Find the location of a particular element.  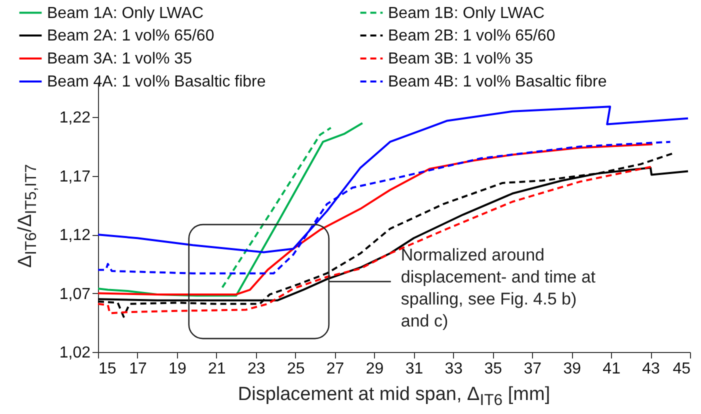

x-tick-label: 39 is located at coordinates (572, 369).